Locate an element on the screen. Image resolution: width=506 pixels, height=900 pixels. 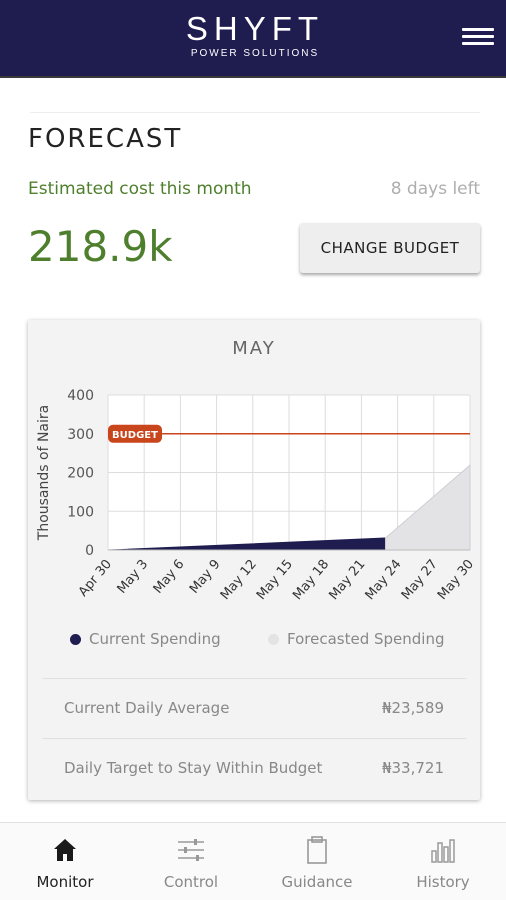
nav-control: Control is located at coordinates (191, 861).